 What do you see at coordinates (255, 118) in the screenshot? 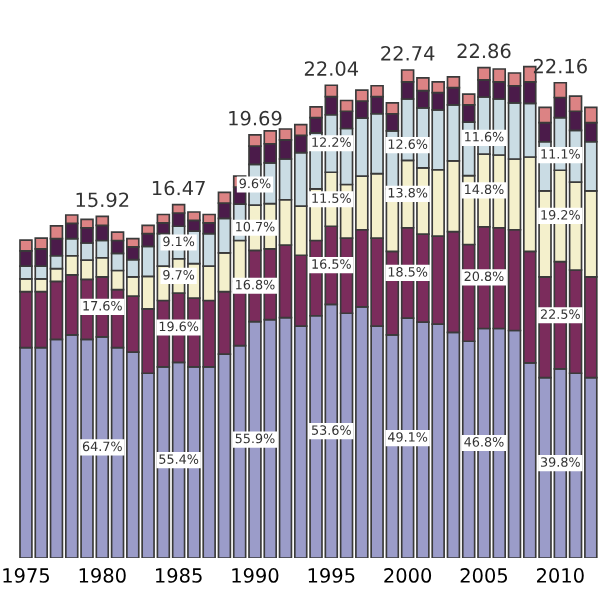
I see `annotation: 19.69` at bounding box center [255, 118].